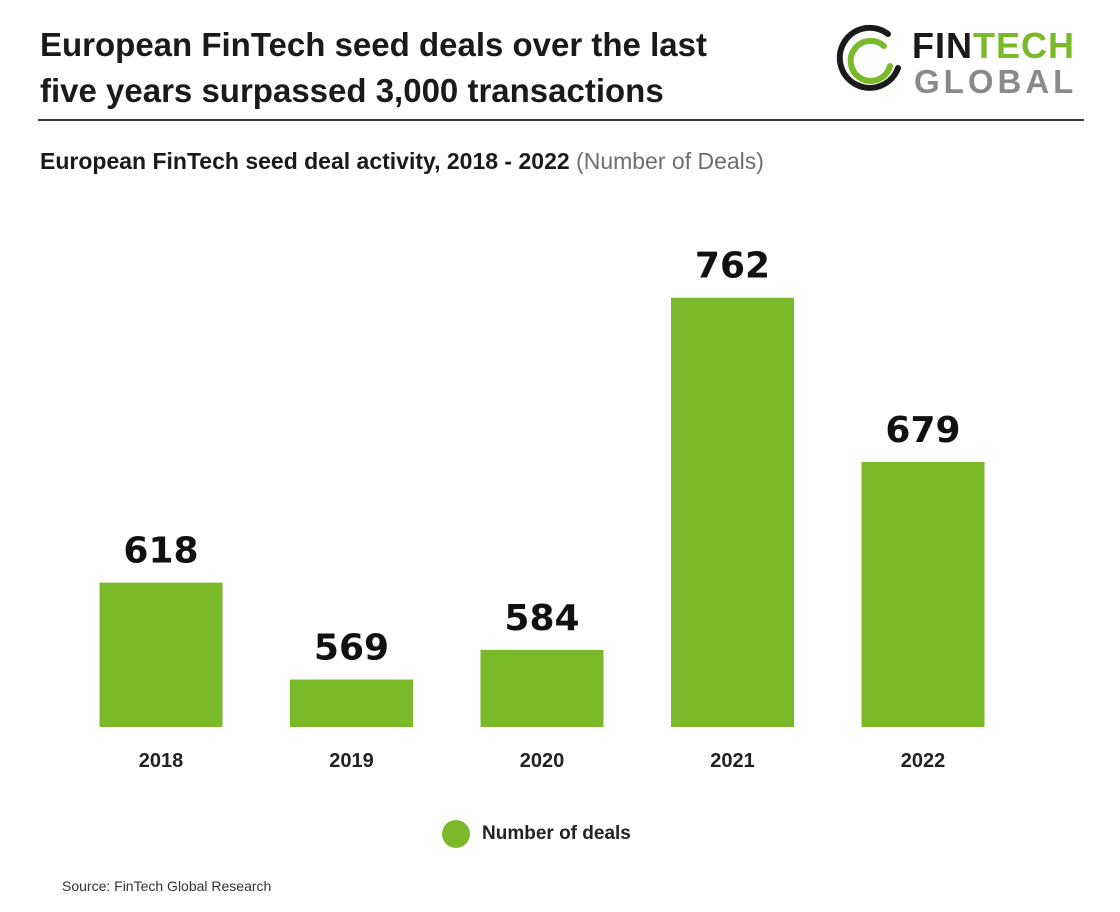 The height and width of the screenshot is (912, 1120). Describe the element at coordinates (351, 761) in the screenshot. I see `x-tick-label-2019: 2019` at that location.